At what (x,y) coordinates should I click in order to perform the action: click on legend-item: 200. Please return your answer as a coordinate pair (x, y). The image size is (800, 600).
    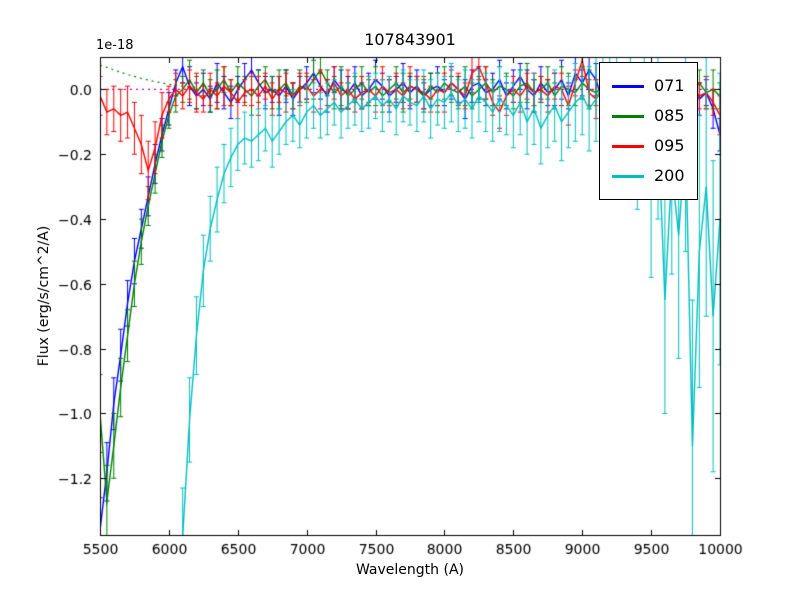
    Looking at the image, I should click on (648, 176).